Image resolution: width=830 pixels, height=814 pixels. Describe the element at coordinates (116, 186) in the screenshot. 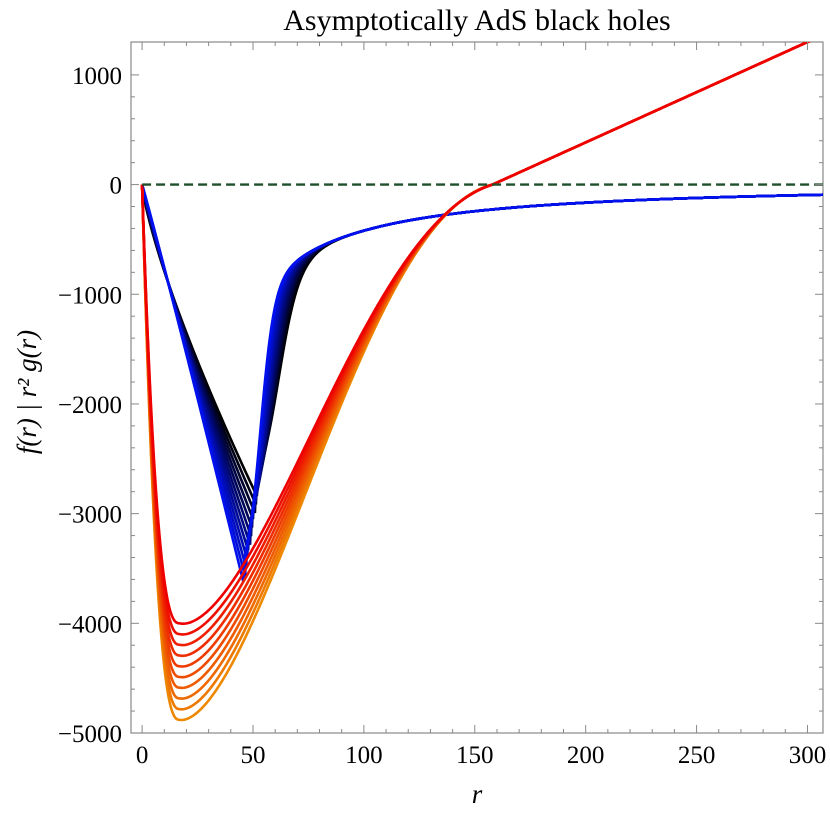

I see `y-tick-label: 0` at that location.